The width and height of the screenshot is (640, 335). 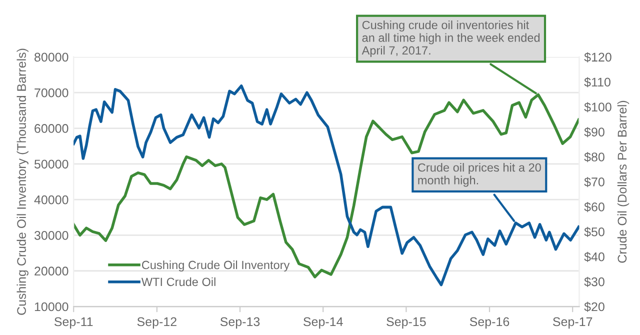 I want to click on y-tick-label: 60000, so click(x=51, y=128).